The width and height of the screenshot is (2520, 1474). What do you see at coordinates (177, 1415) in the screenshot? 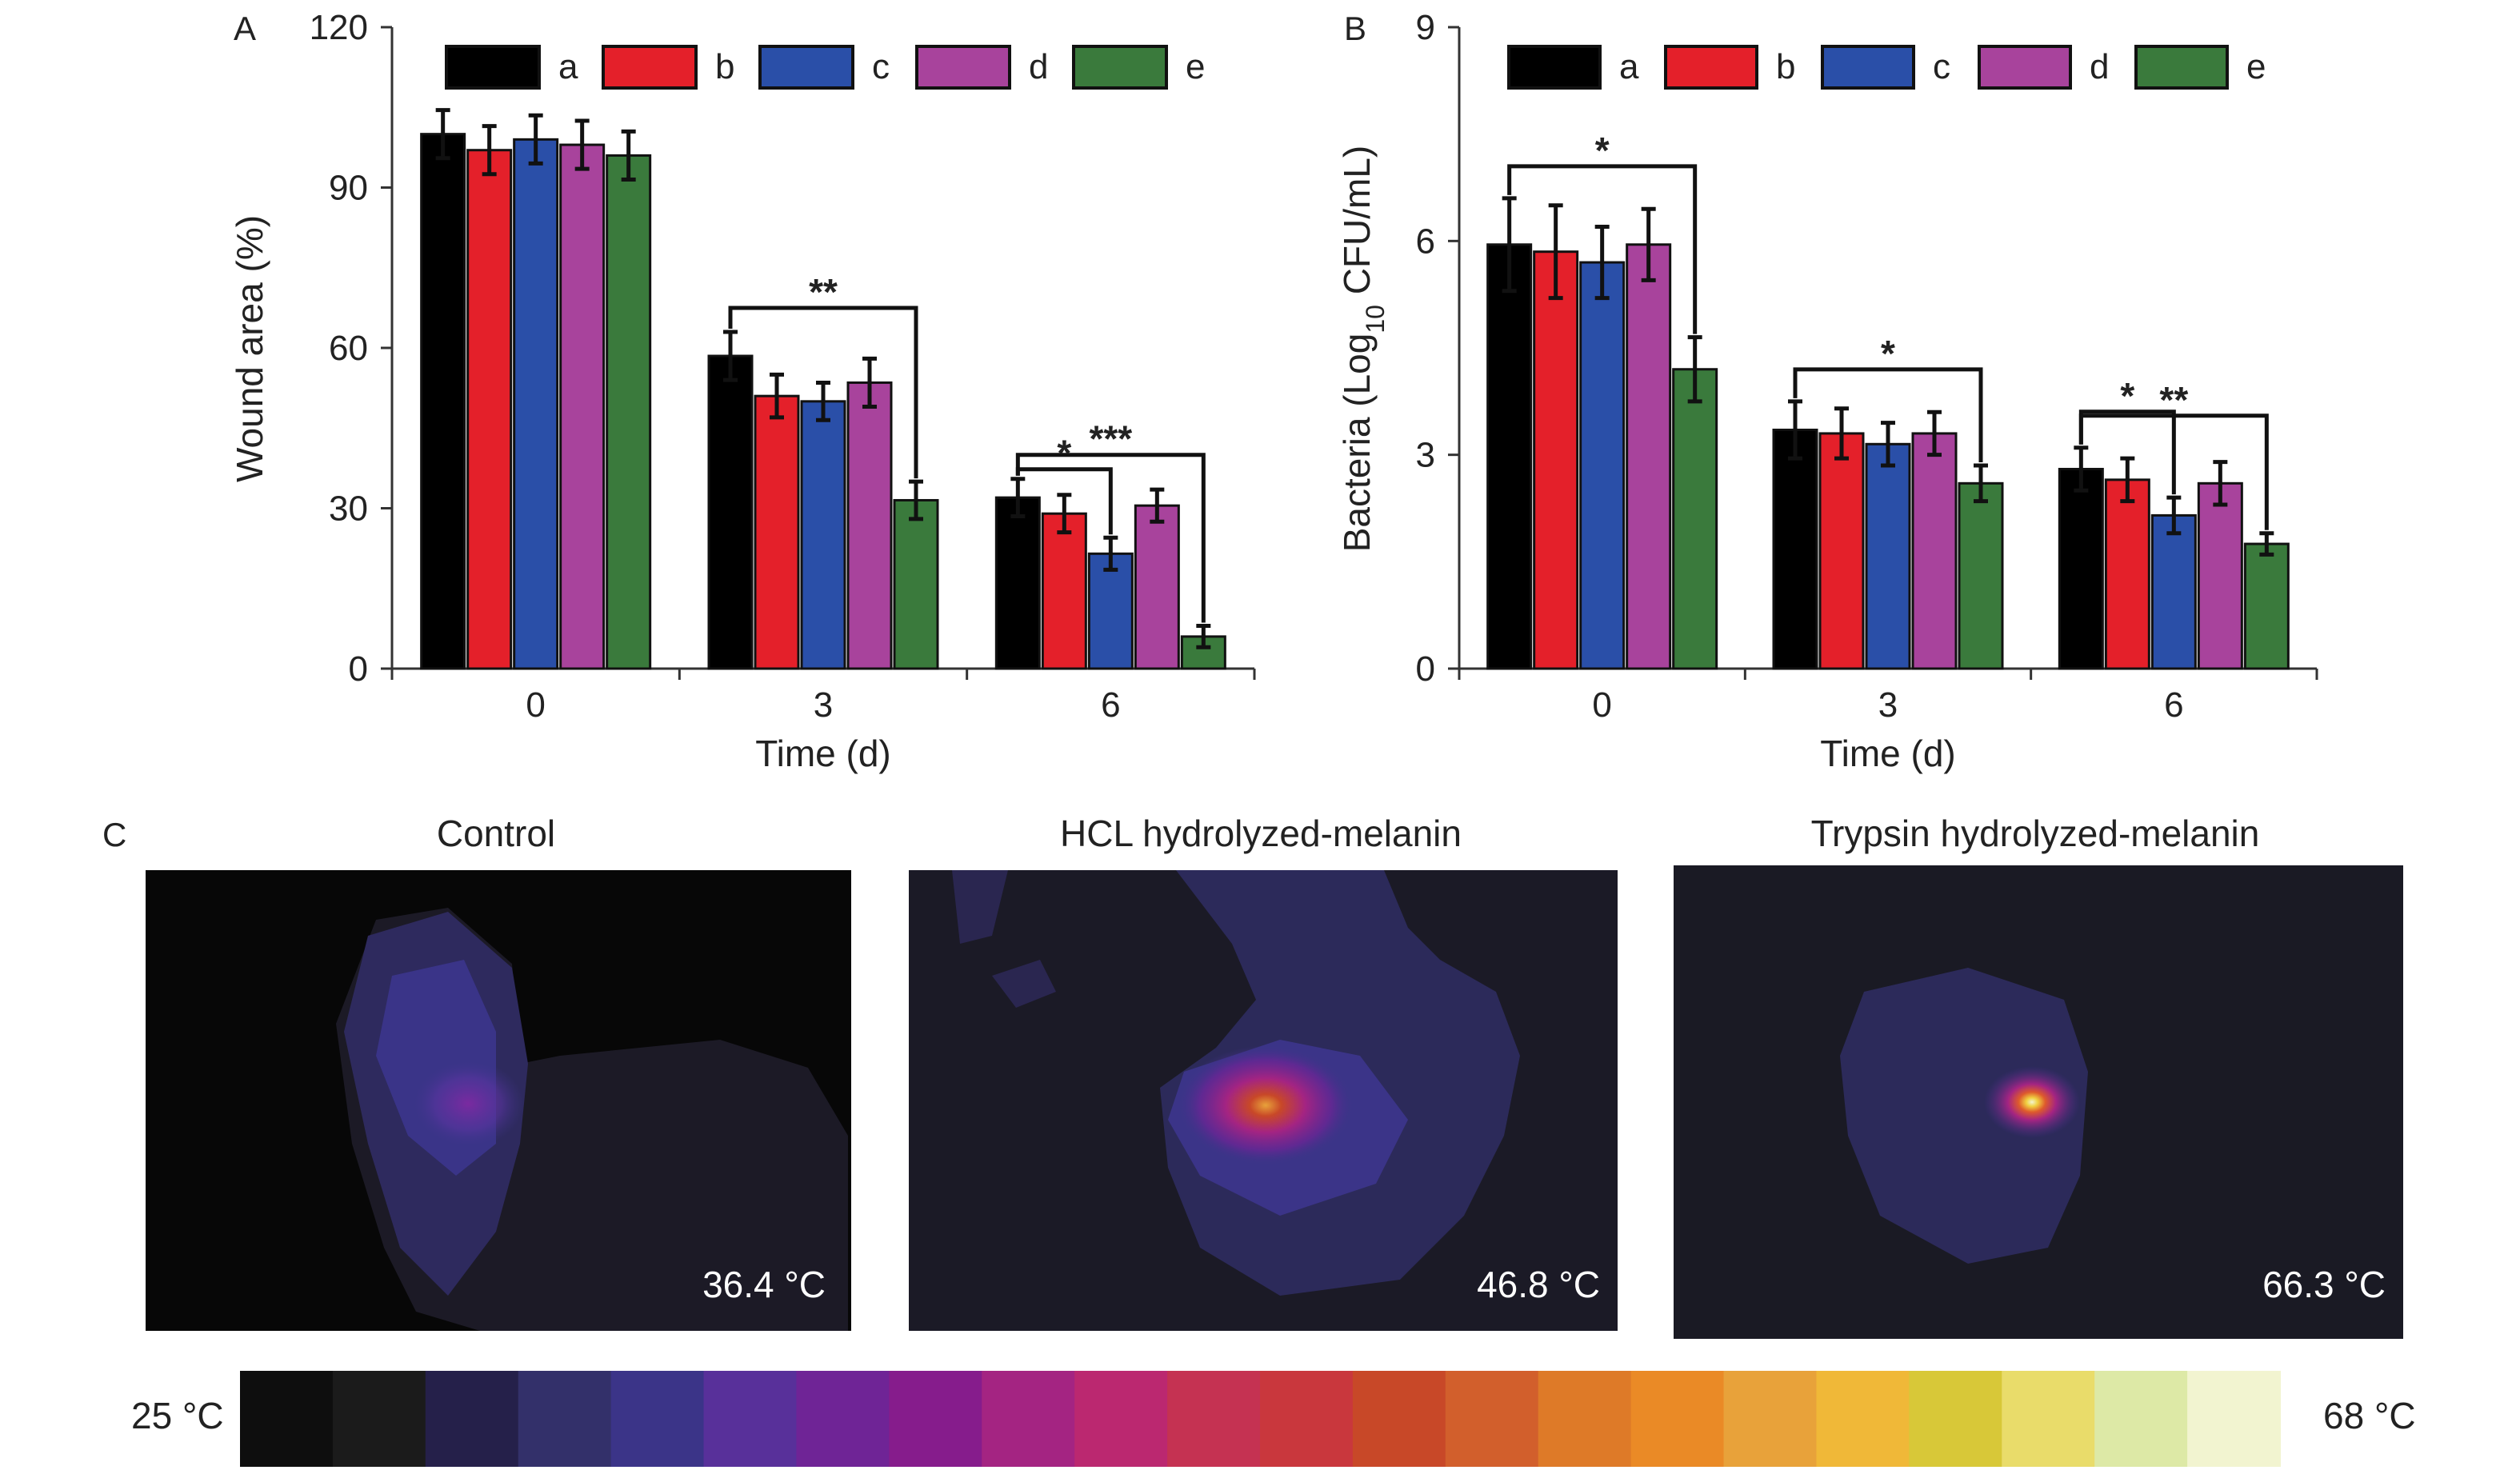
I see `color-scale-min-label: 25 °C` at bounding box center [177, 1415].